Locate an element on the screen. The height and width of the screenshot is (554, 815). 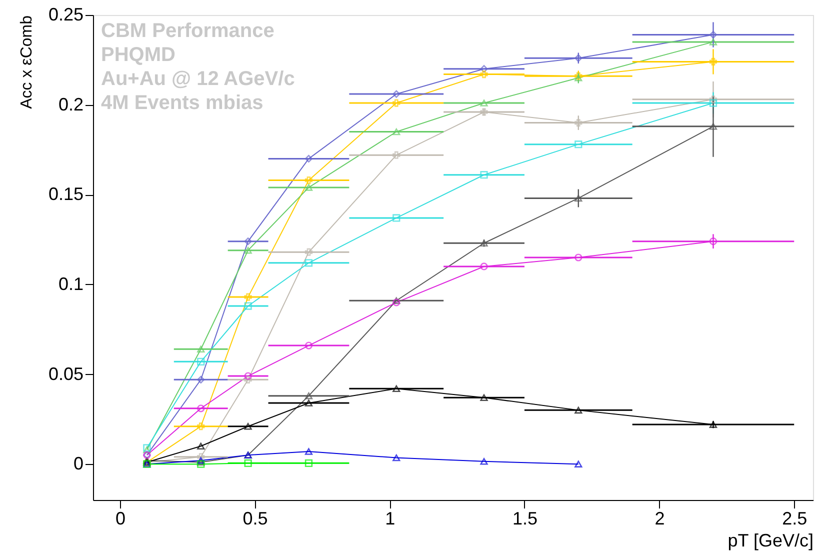
x-tick-label: 1 is located at coordinates (390, 518).